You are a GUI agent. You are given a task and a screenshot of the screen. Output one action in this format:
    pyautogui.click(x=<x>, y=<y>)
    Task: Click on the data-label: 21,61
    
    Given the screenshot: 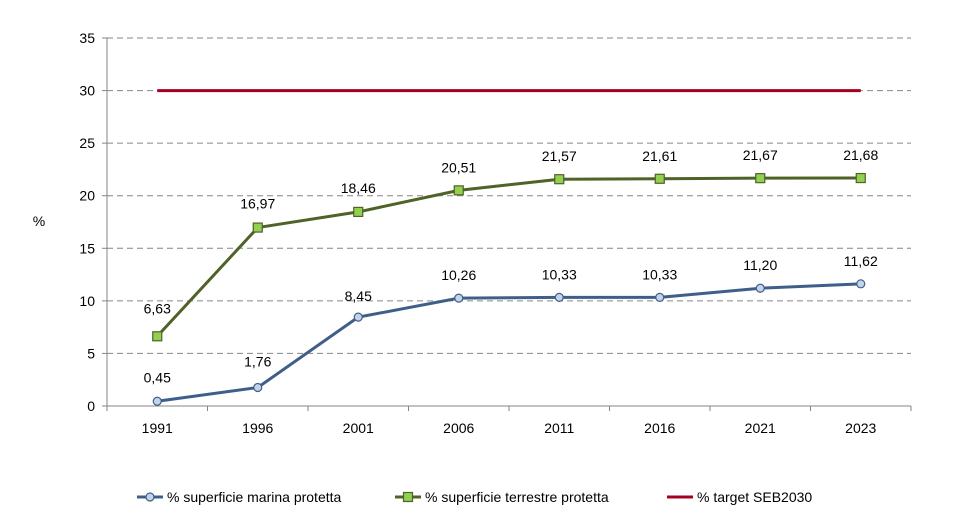 What is the action you would take?
    pyautogui.click(x=659, y=156)
    